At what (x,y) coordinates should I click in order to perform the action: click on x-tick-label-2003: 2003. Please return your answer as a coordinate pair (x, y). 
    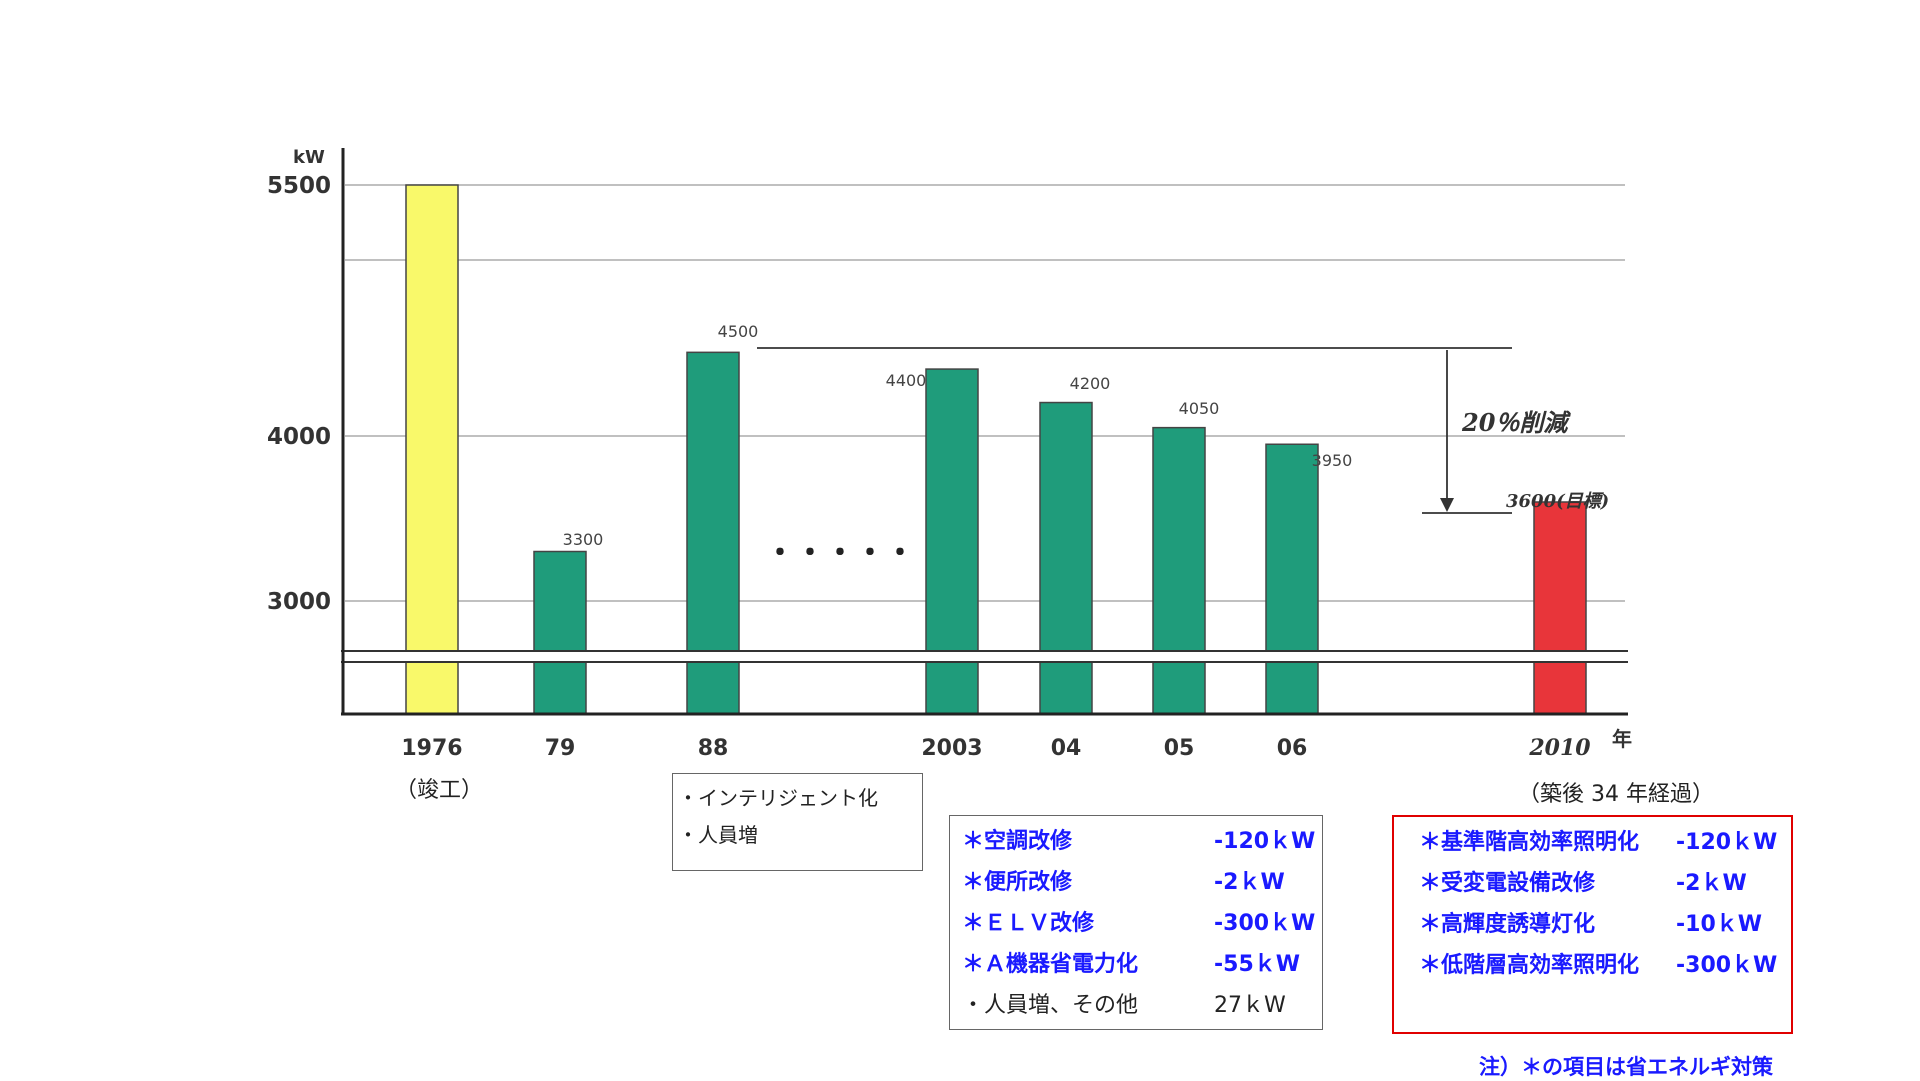
    Looking at the image, I should click on (951, 748).